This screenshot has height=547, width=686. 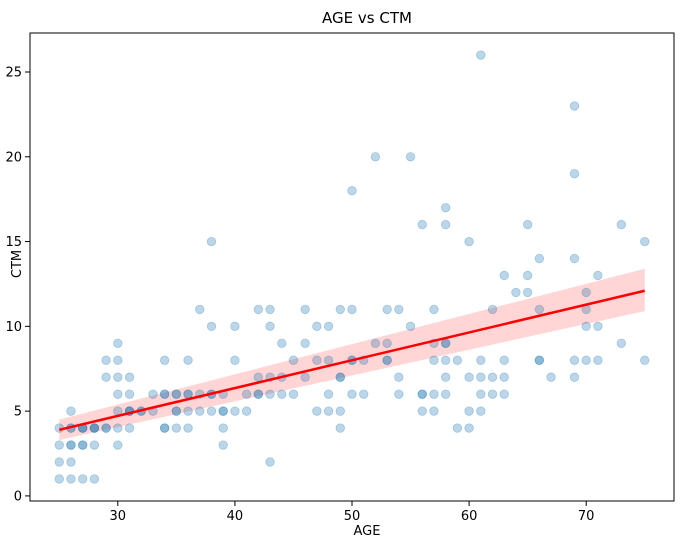 I want to click on x-tick-label: 50, so click(x=352, y=516).